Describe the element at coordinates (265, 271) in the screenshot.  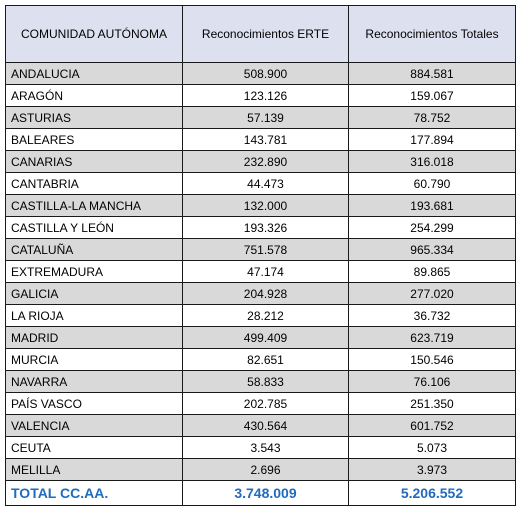
I see `erte-cell: 47.174` at that location.